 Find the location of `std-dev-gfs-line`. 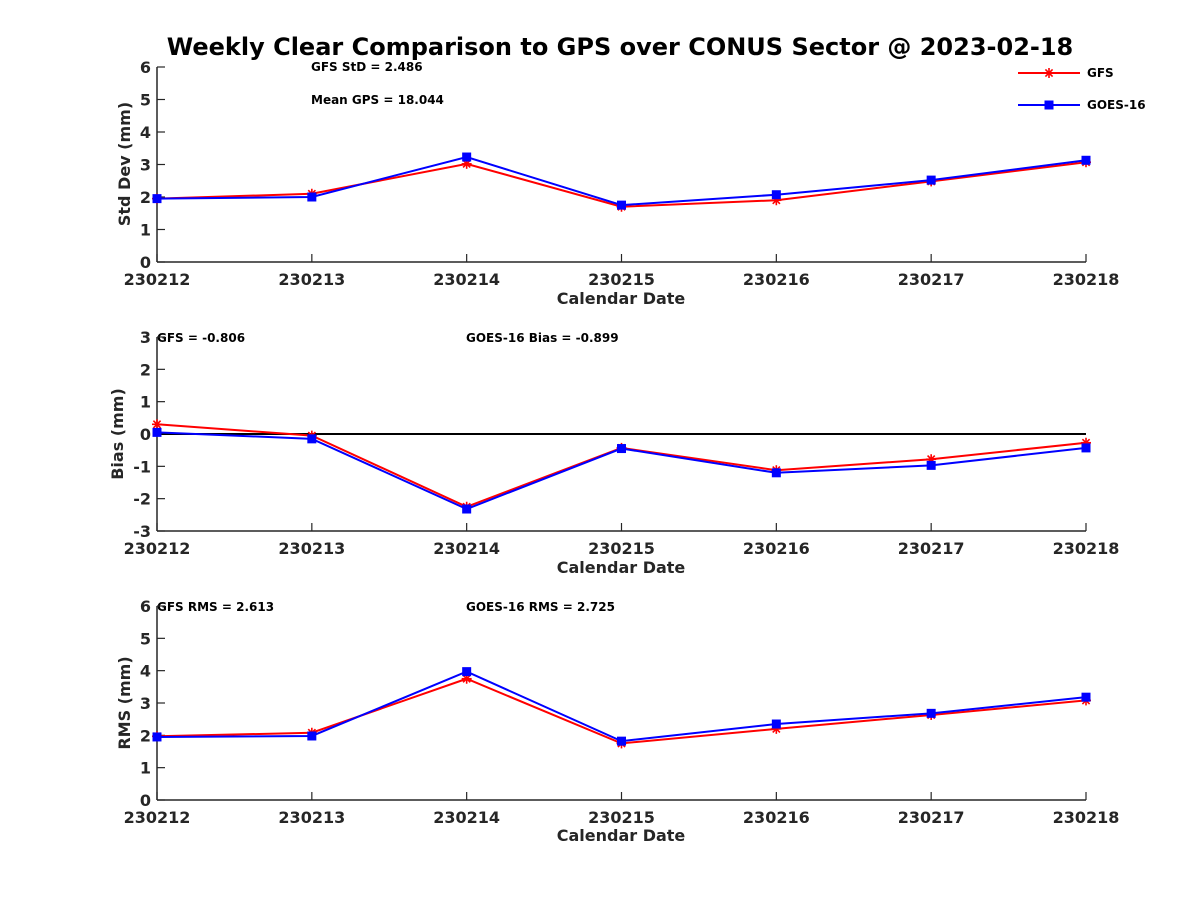

std-dev-gfs-line is located at coordinates (621, 184).